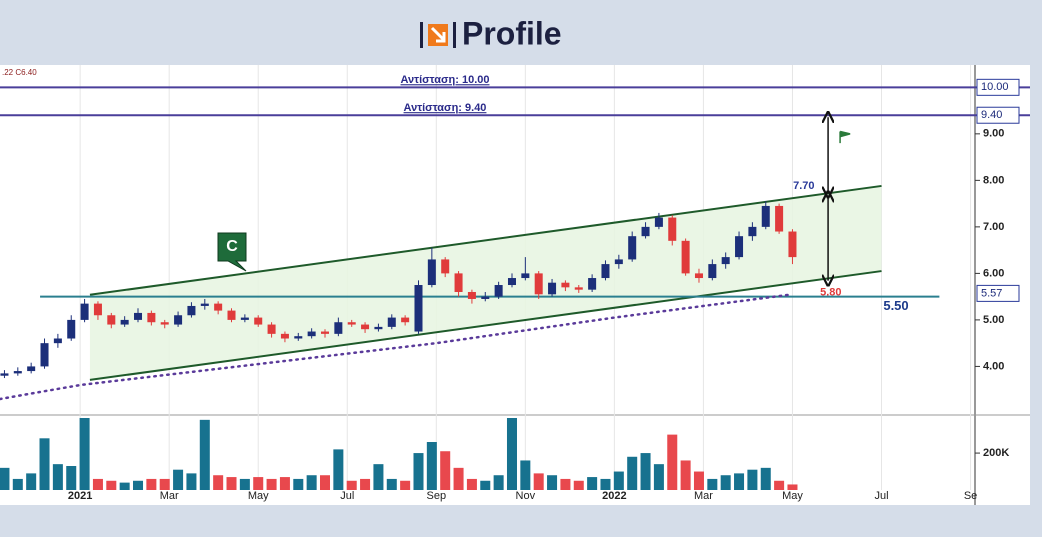 Image resolution: width=1042 pixels, height=537 pixels. Describe the element at coordinates (792, 496) in the screenshot. I see `x-tick-label: May` at that location.